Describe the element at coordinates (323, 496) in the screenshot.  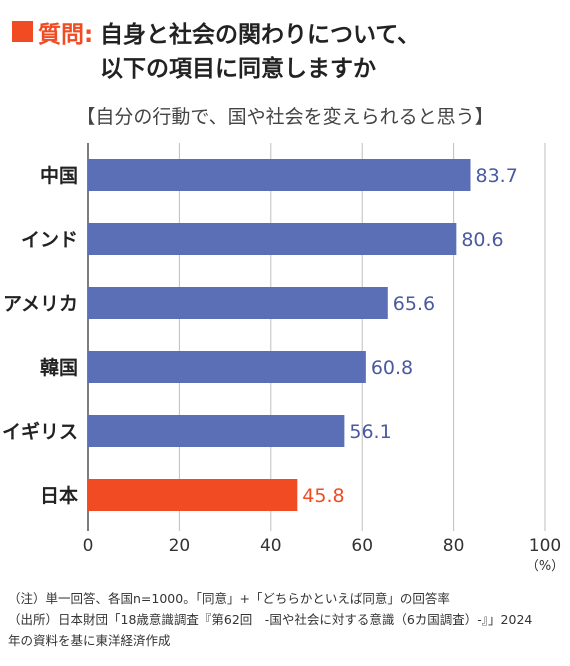
I see `data-label: 45.8` at that location.